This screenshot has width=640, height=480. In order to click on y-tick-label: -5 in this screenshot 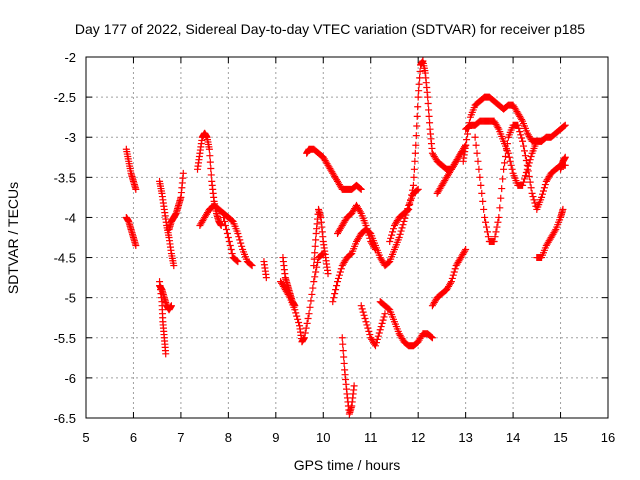, I will do `click(70, 298)`.